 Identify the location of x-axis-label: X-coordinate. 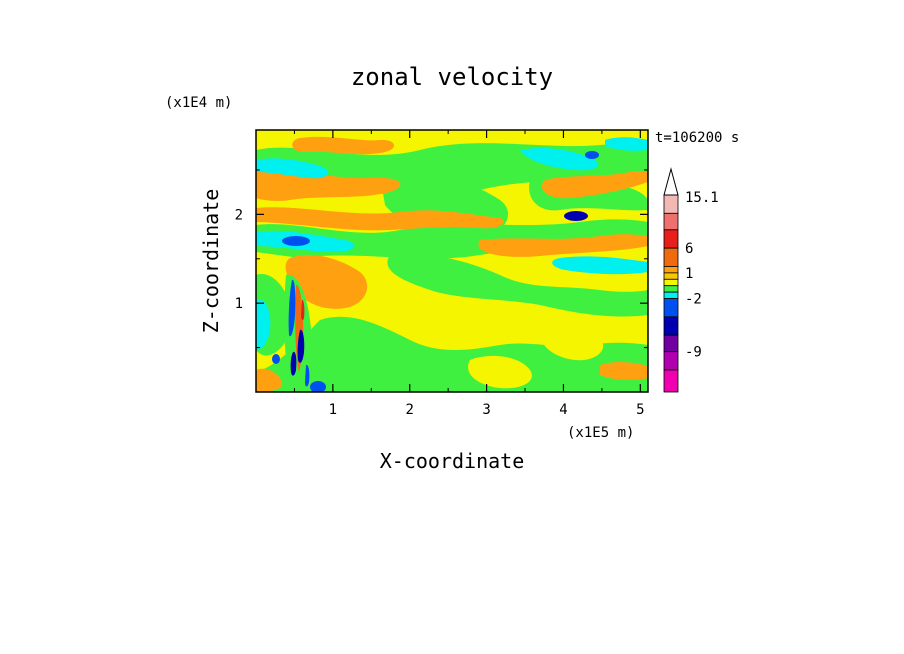
(452, 461).